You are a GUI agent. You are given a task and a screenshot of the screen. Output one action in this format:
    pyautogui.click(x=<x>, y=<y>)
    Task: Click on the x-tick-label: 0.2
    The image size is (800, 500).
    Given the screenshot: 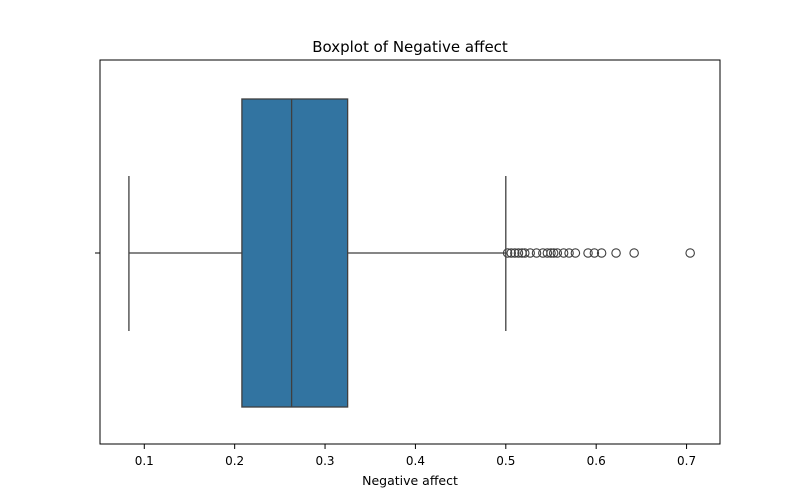 What is the action you would take?
    pyautogui.click(x=234, y=461)
    